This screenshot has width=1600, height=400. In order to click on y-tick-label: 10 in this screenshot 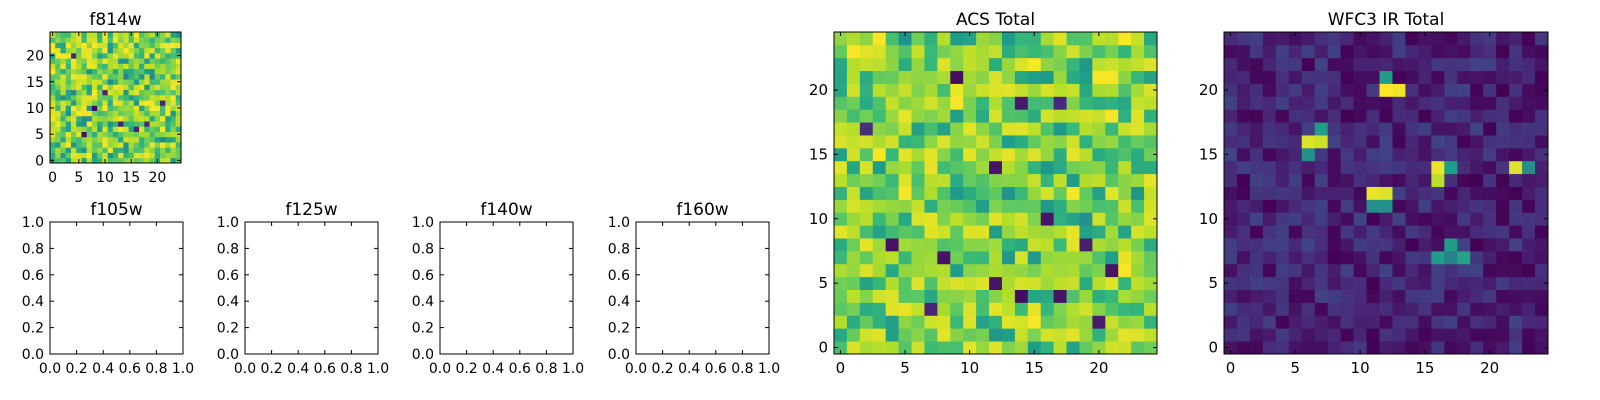, I will do `click(1208, 219)`.